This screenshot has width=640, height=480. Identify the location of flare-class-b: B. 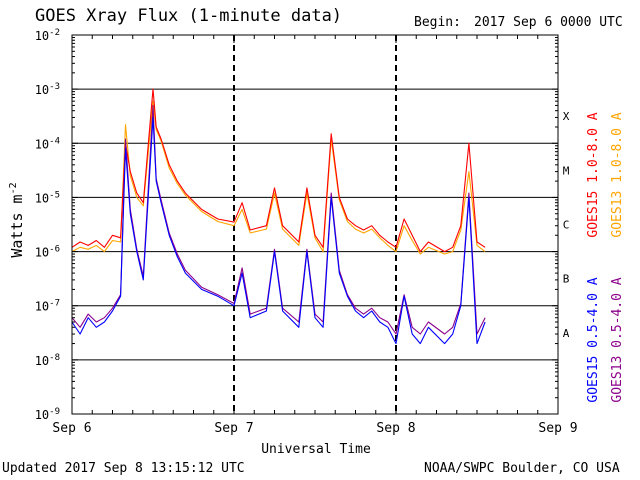
(566, 279).